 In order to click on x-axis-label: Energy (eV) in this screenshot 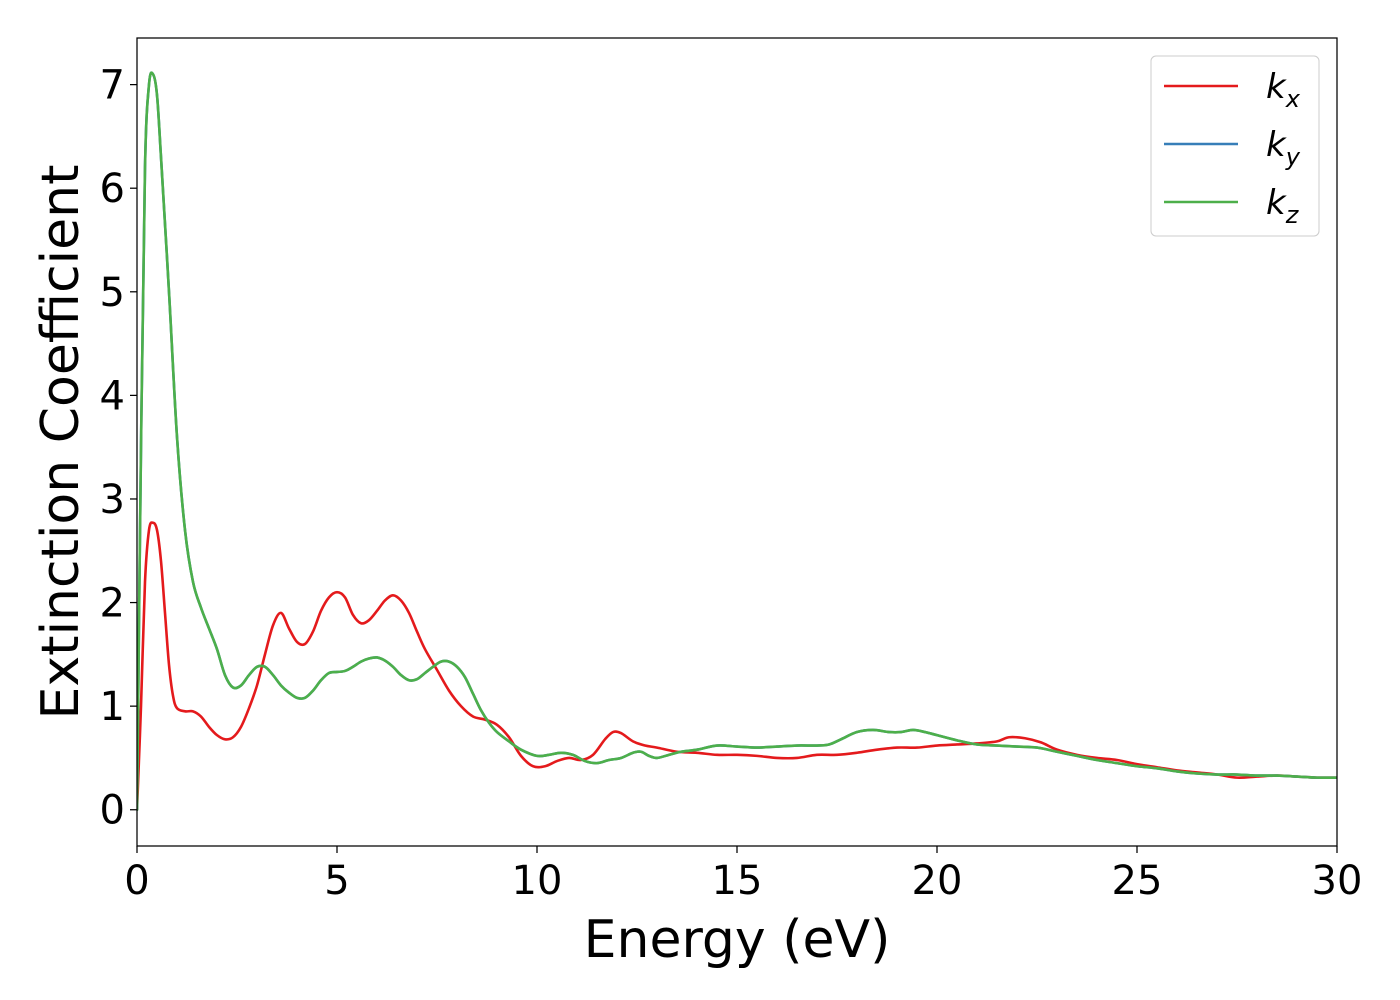, I will do `click(737, 940)`.